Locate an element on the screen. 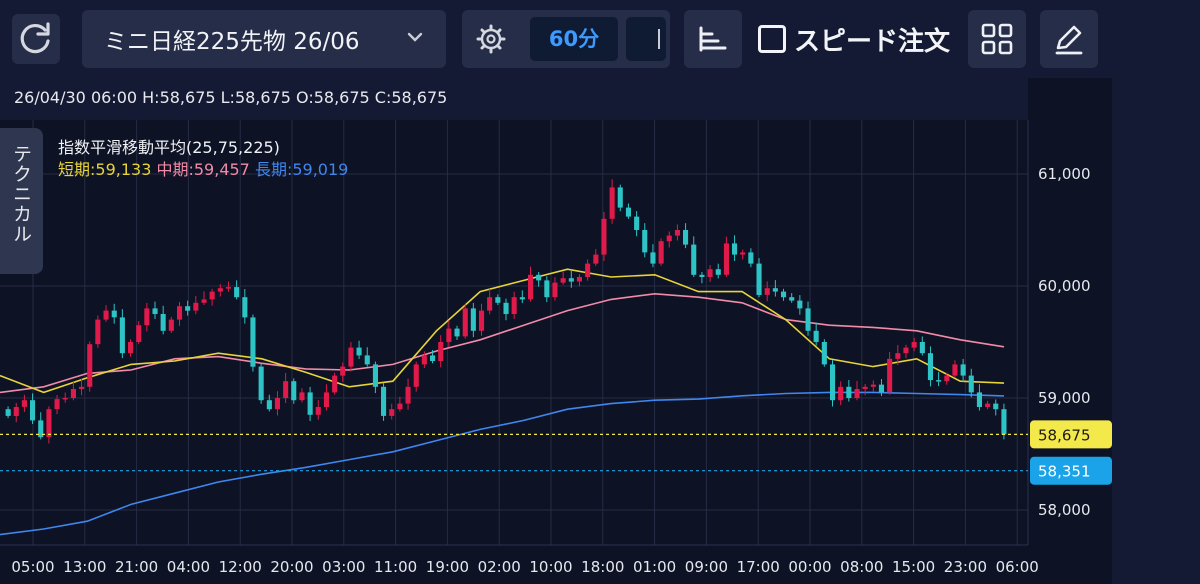  y-tick-label: 58,000 is located at coordinates (1064, 510).